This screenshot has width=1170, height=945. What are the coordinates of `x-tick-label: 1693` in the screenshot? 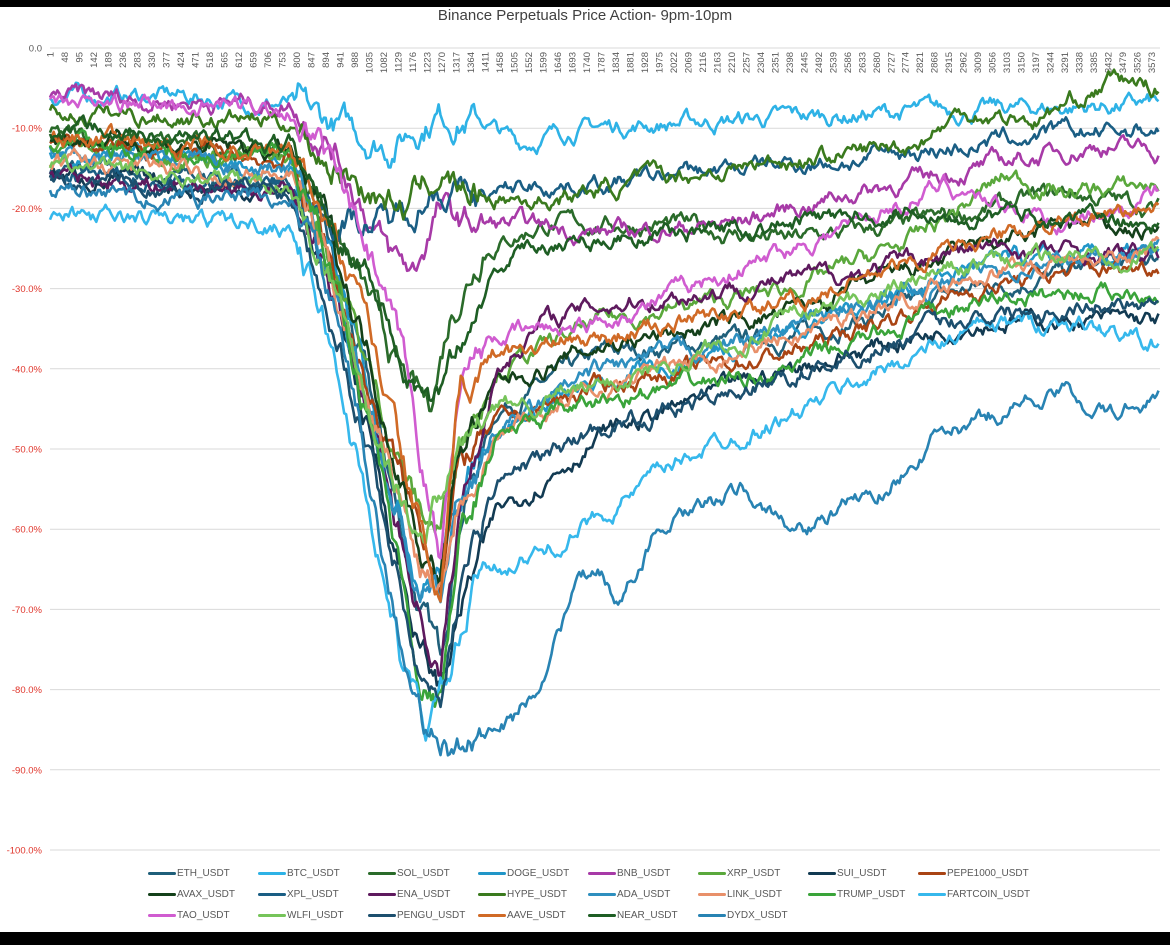 It's located at (572, 62).